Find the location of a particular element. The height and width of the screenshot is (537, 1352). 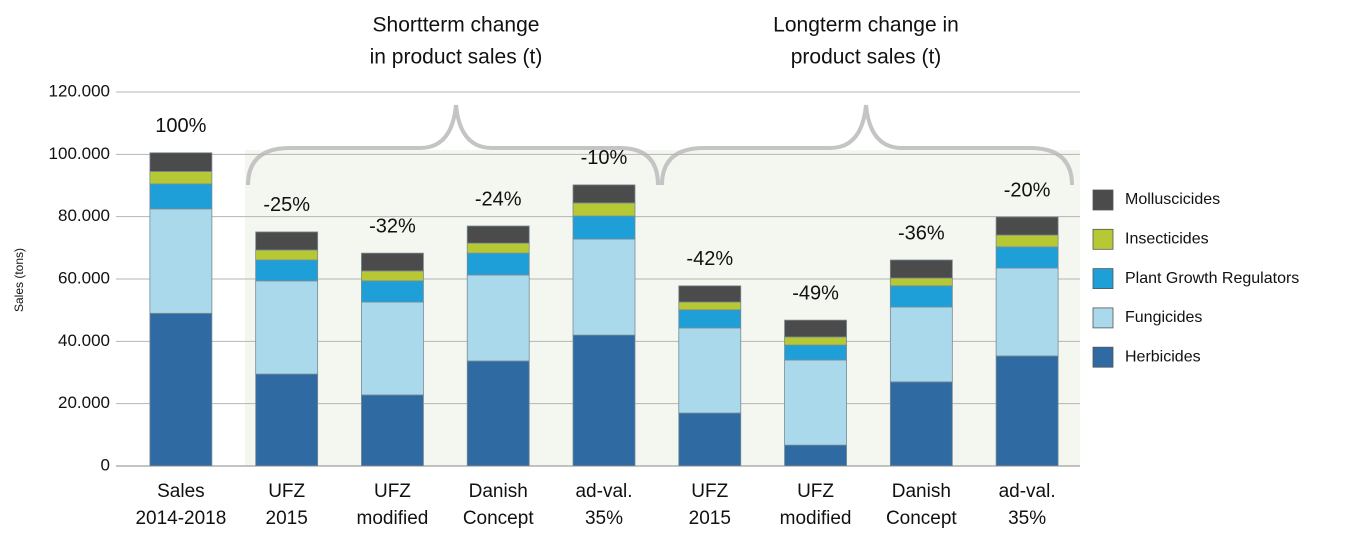

bar-label: -10% is located at coordinates (604, 158).